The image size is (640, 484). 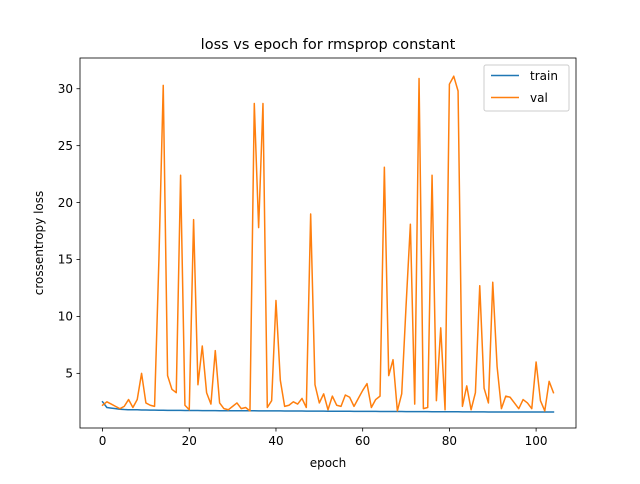 What do you see at coordinates (65, 317) in the screenshot?
I see `y-tick-label: 10` at bounding box center [65, 317].